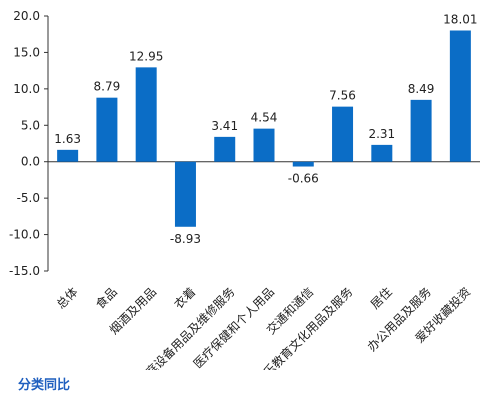  I want to click on data-label: 2.31, so click(381, 134).